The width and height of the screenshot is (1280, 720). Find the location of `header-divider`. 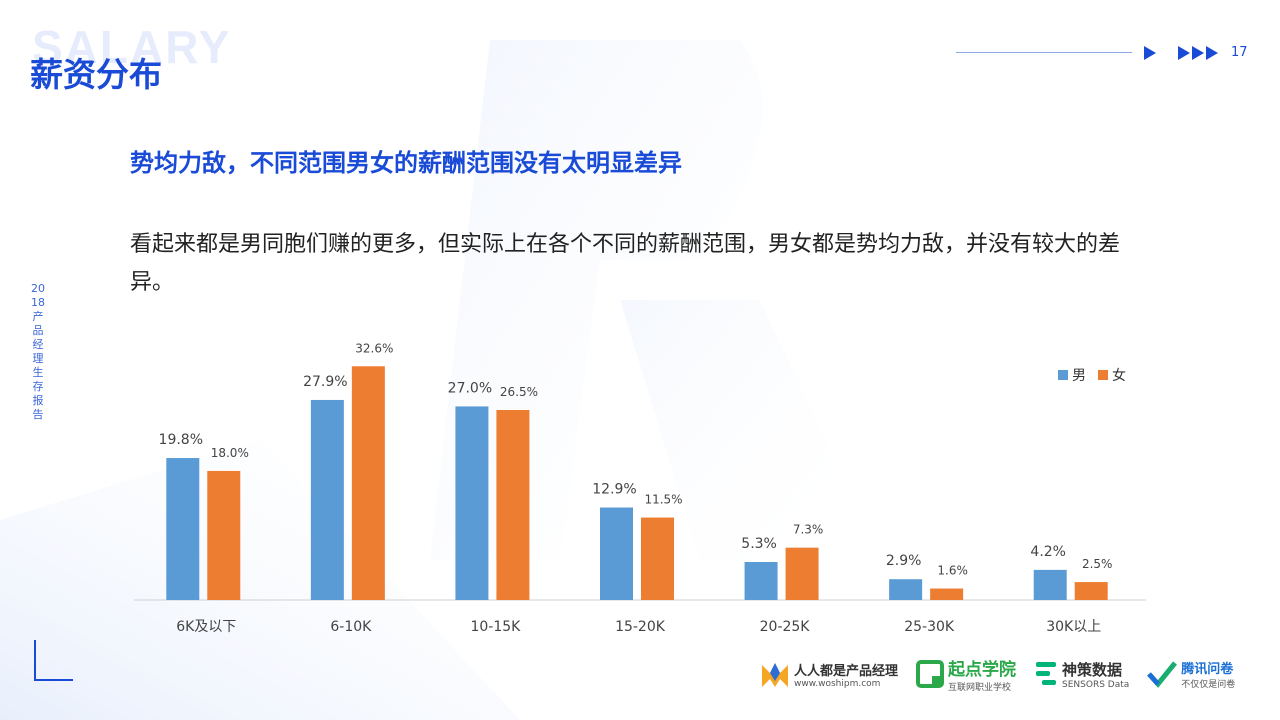

header-divider is located at coordinates (1044, 52).